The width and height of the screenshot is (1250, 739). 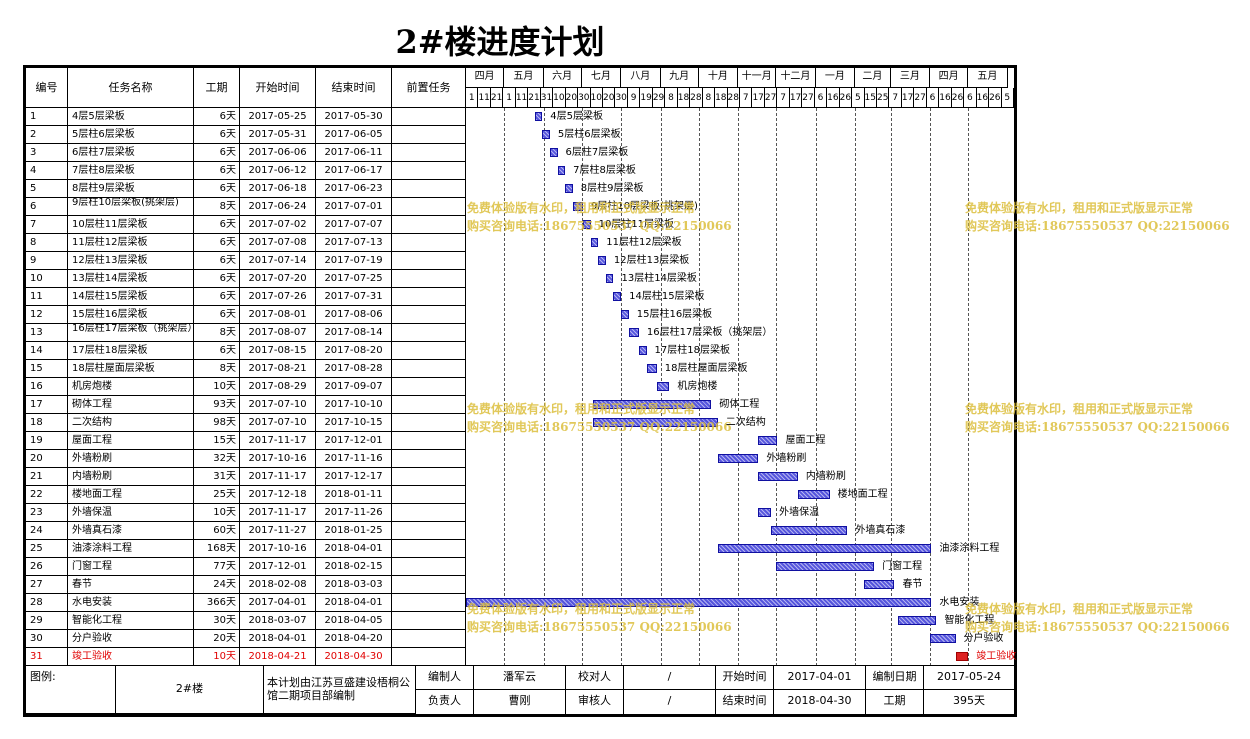 What do you see at coordinates (131, 189) in the screenshot?
I see `cell-task: 8层柱9层梁板` at bounding box center [131, 189].